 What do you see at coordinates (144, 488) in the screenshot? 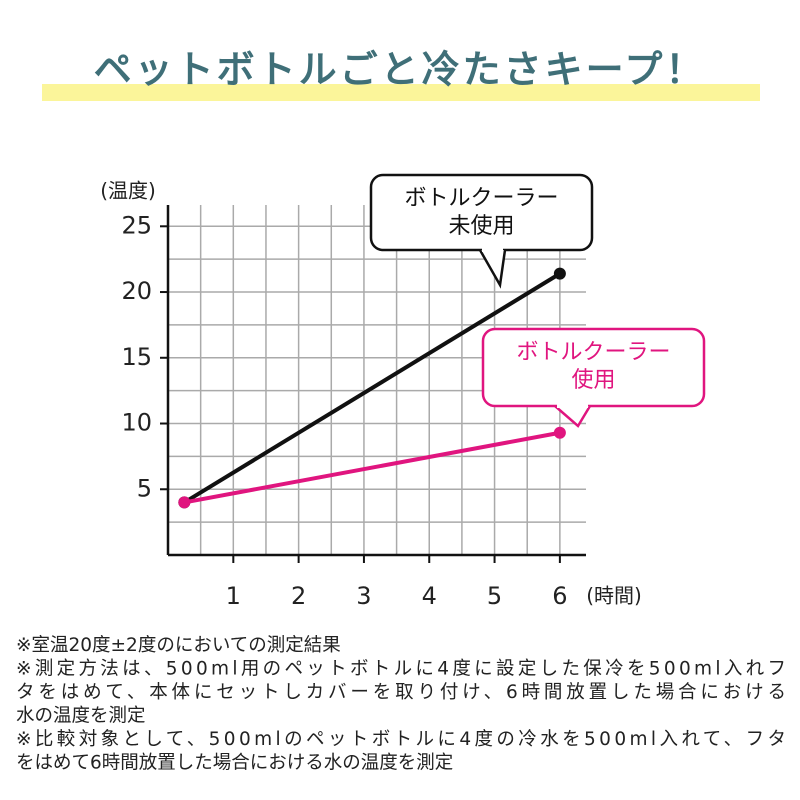
I see `y-tick-label: 5` at bounding box center [144, 488].